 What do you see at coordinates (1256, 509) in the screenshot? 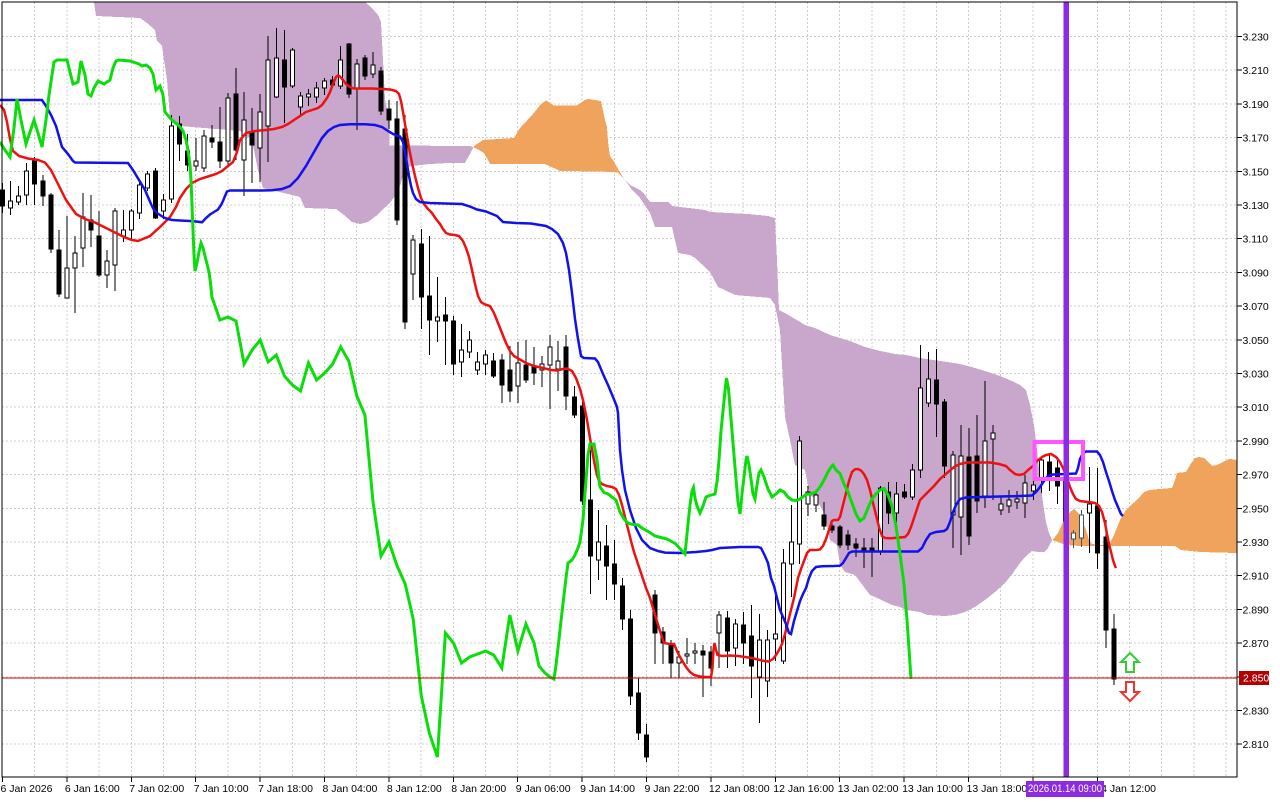
I see `svg-text: 2.950` at bounding box center [1256, 509].